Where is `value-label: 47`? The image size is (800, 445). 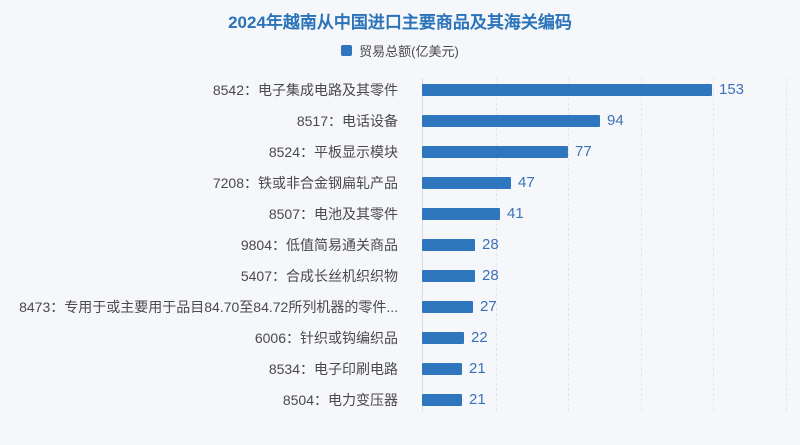 value-label: 47 is located at coordinates (526, 182).